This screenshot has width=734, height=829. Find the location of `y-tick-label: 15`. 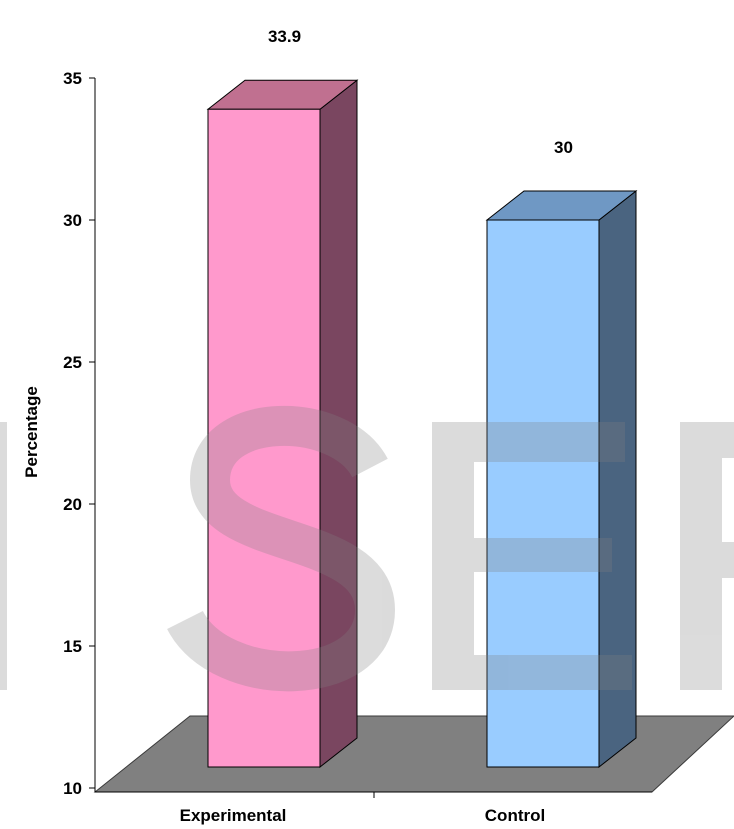

y-tick-label: 15 is located at coordinates (72, 646).